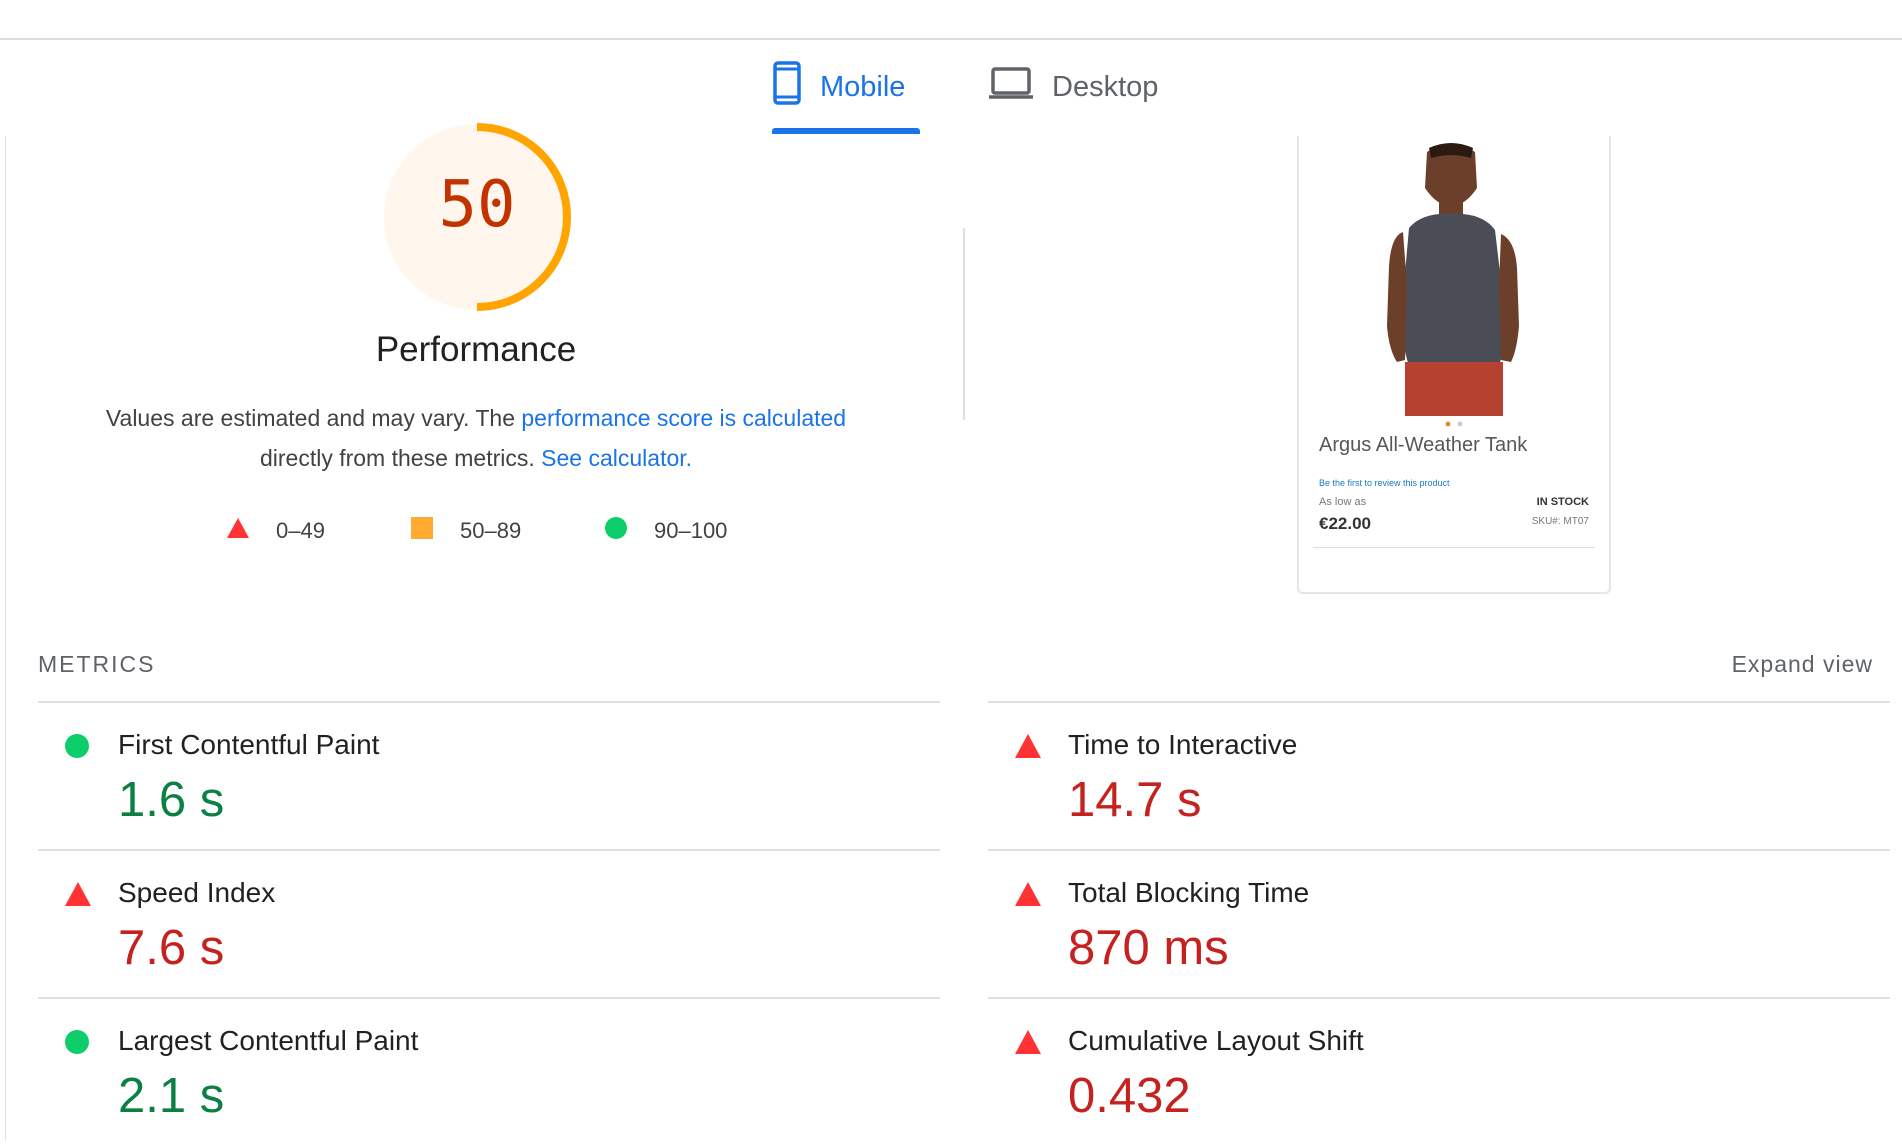  I want to click on carousel-dots, so click(1454, 424).